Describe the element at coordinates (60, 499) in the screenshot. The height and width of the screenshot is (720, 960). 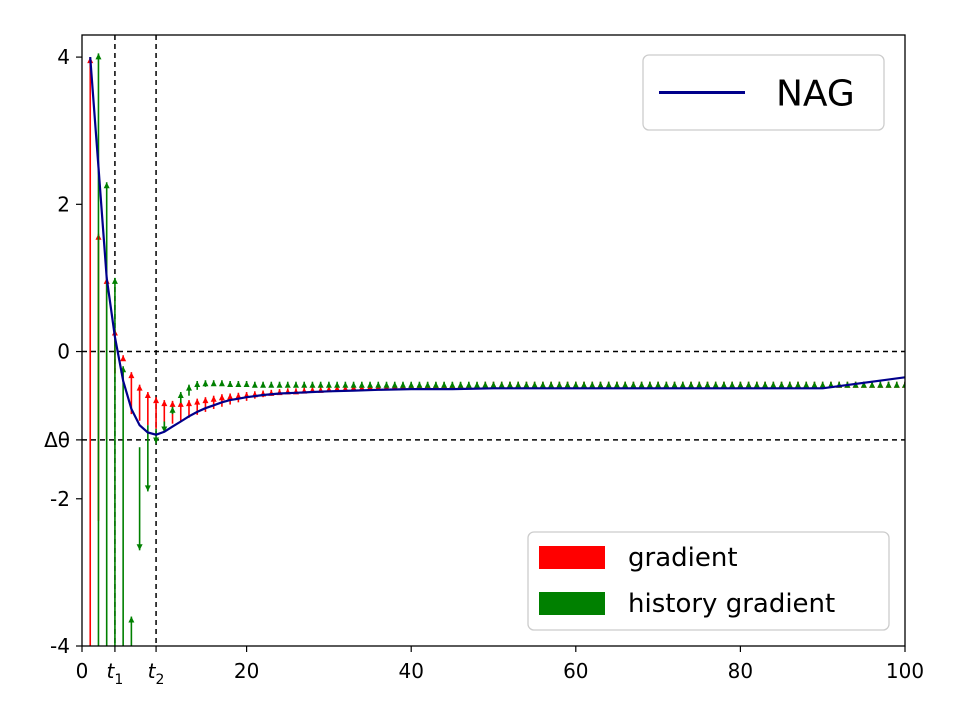
I see `y-tick-label: -2` at that location.